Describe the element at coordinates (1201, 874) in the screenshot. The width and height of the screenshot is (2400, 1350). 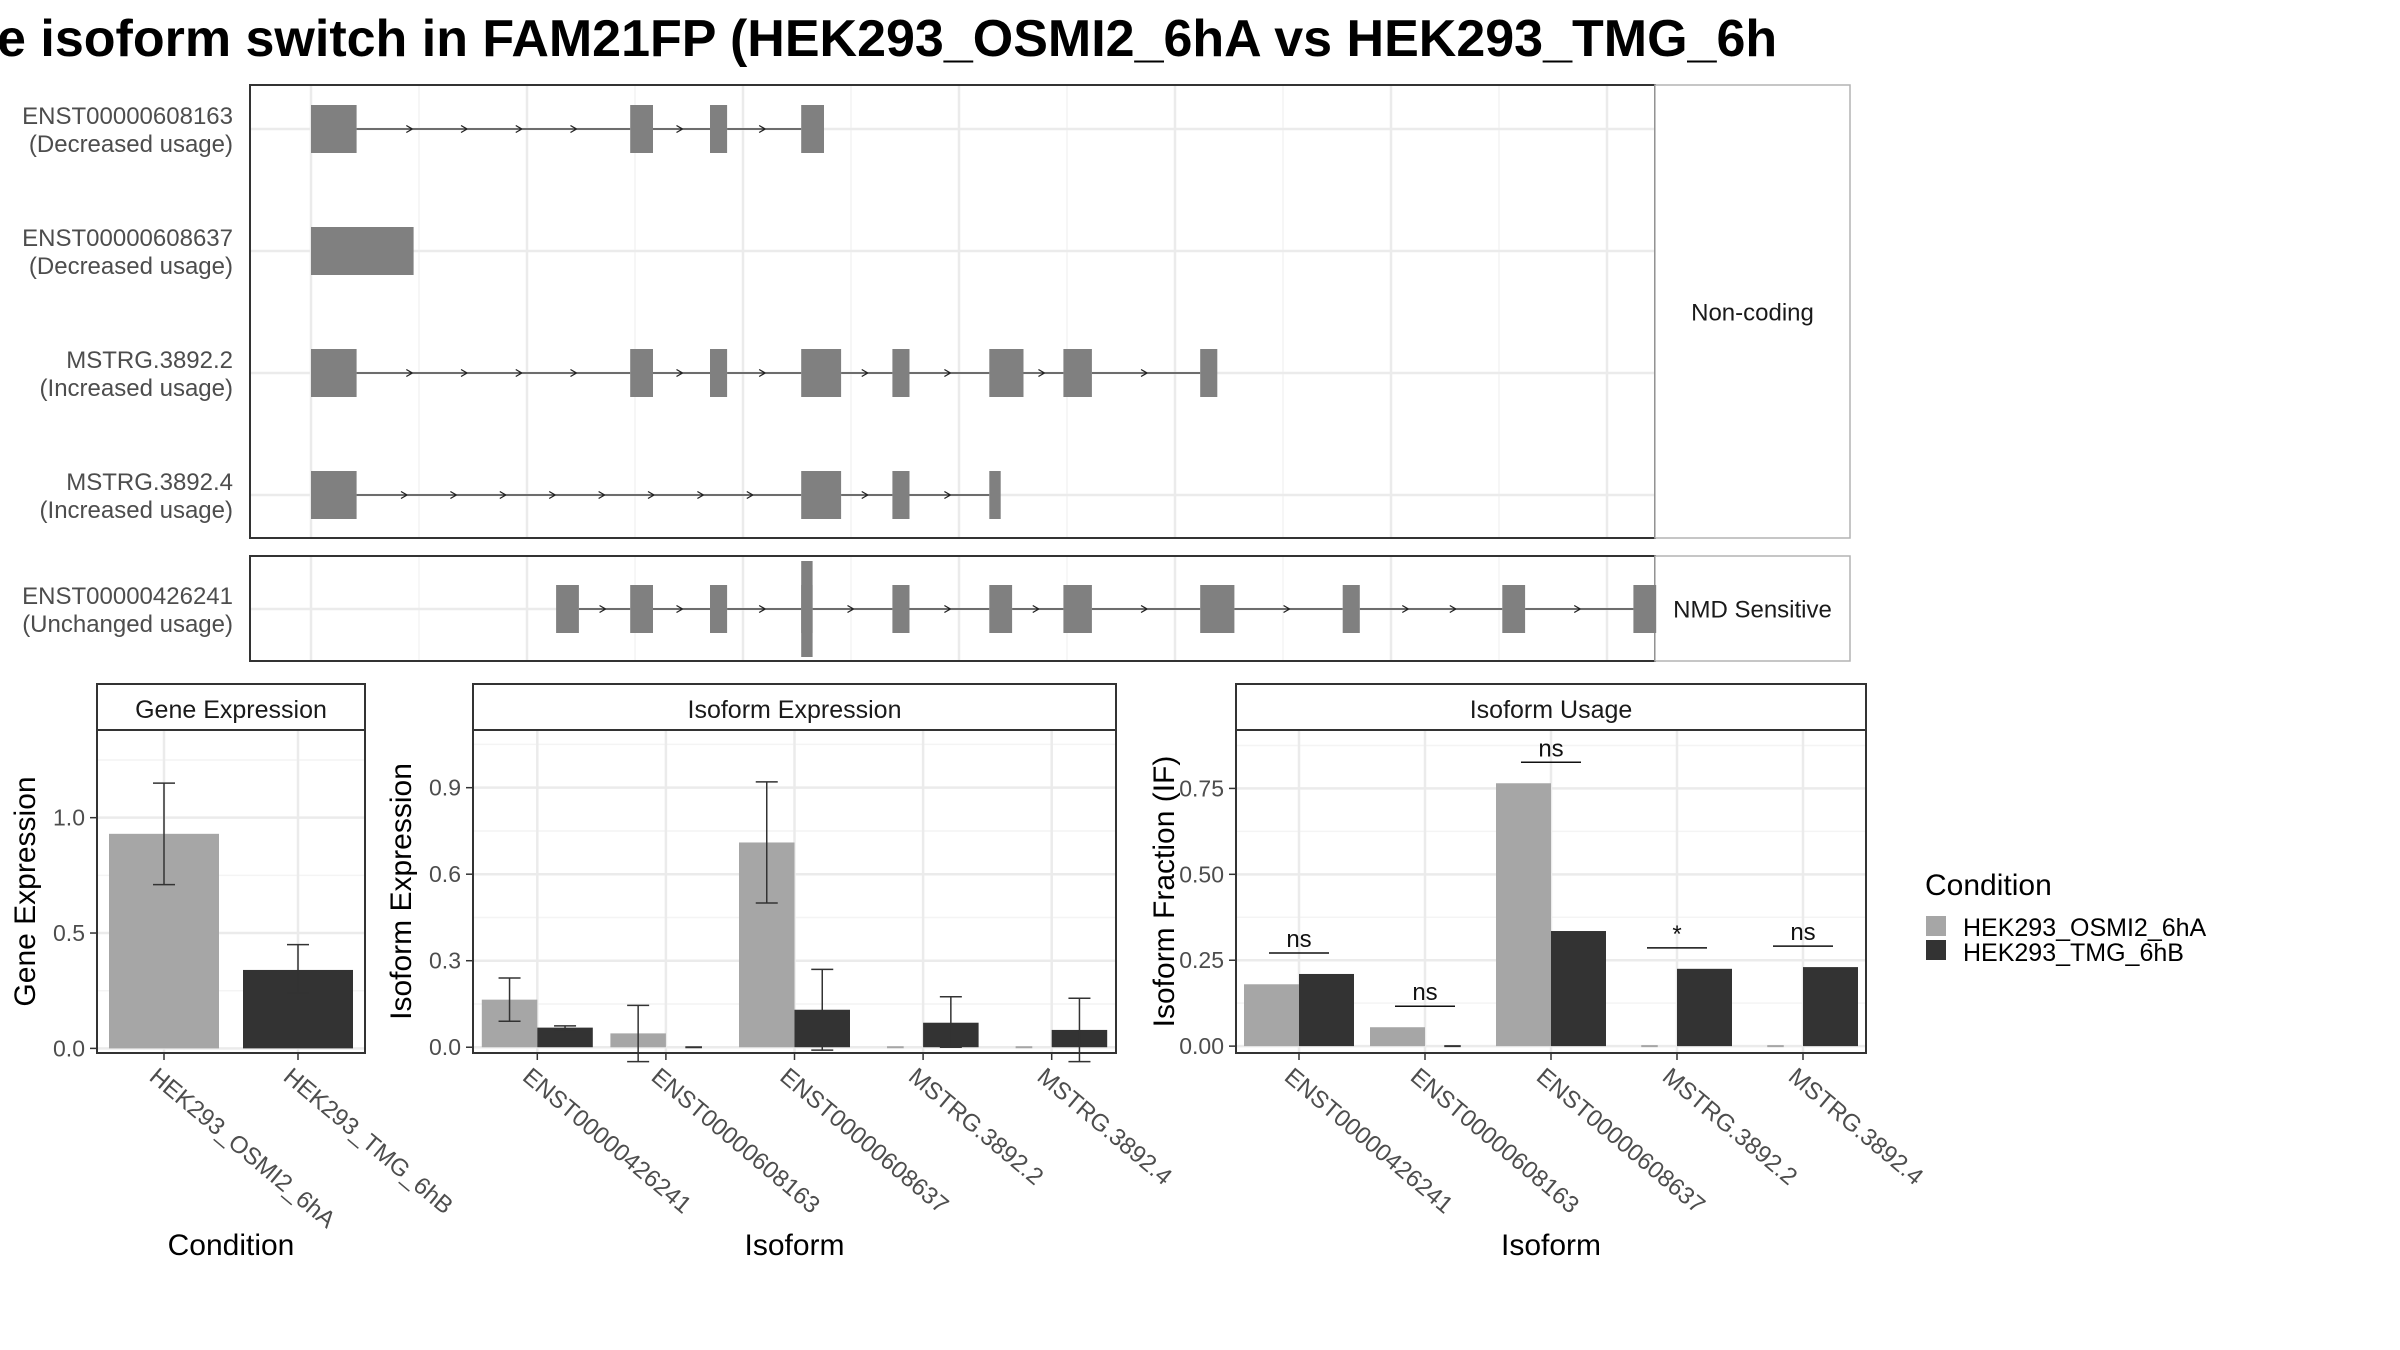
I see `y-tick-label: 0.50` at that location.